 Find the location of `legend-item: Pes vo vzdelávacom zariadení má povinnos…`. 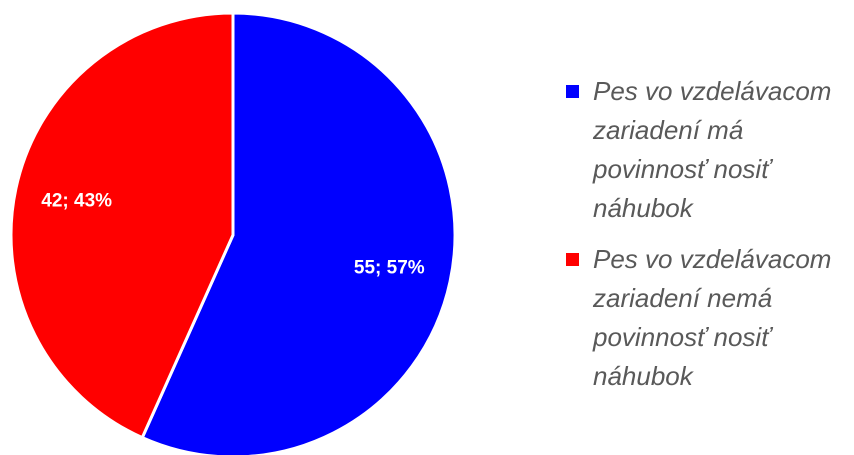

legend-item: Pes vo vzdelávacom zariadení má povinnos… is located at coordinates (701, 150).